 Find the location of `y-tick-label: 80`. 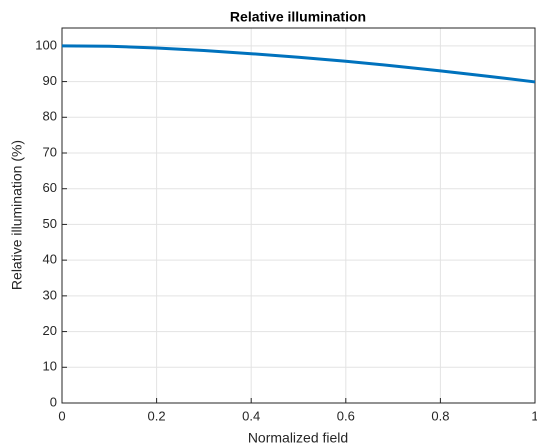

y-tick-label: 80 is located at coordinates (50, 116).